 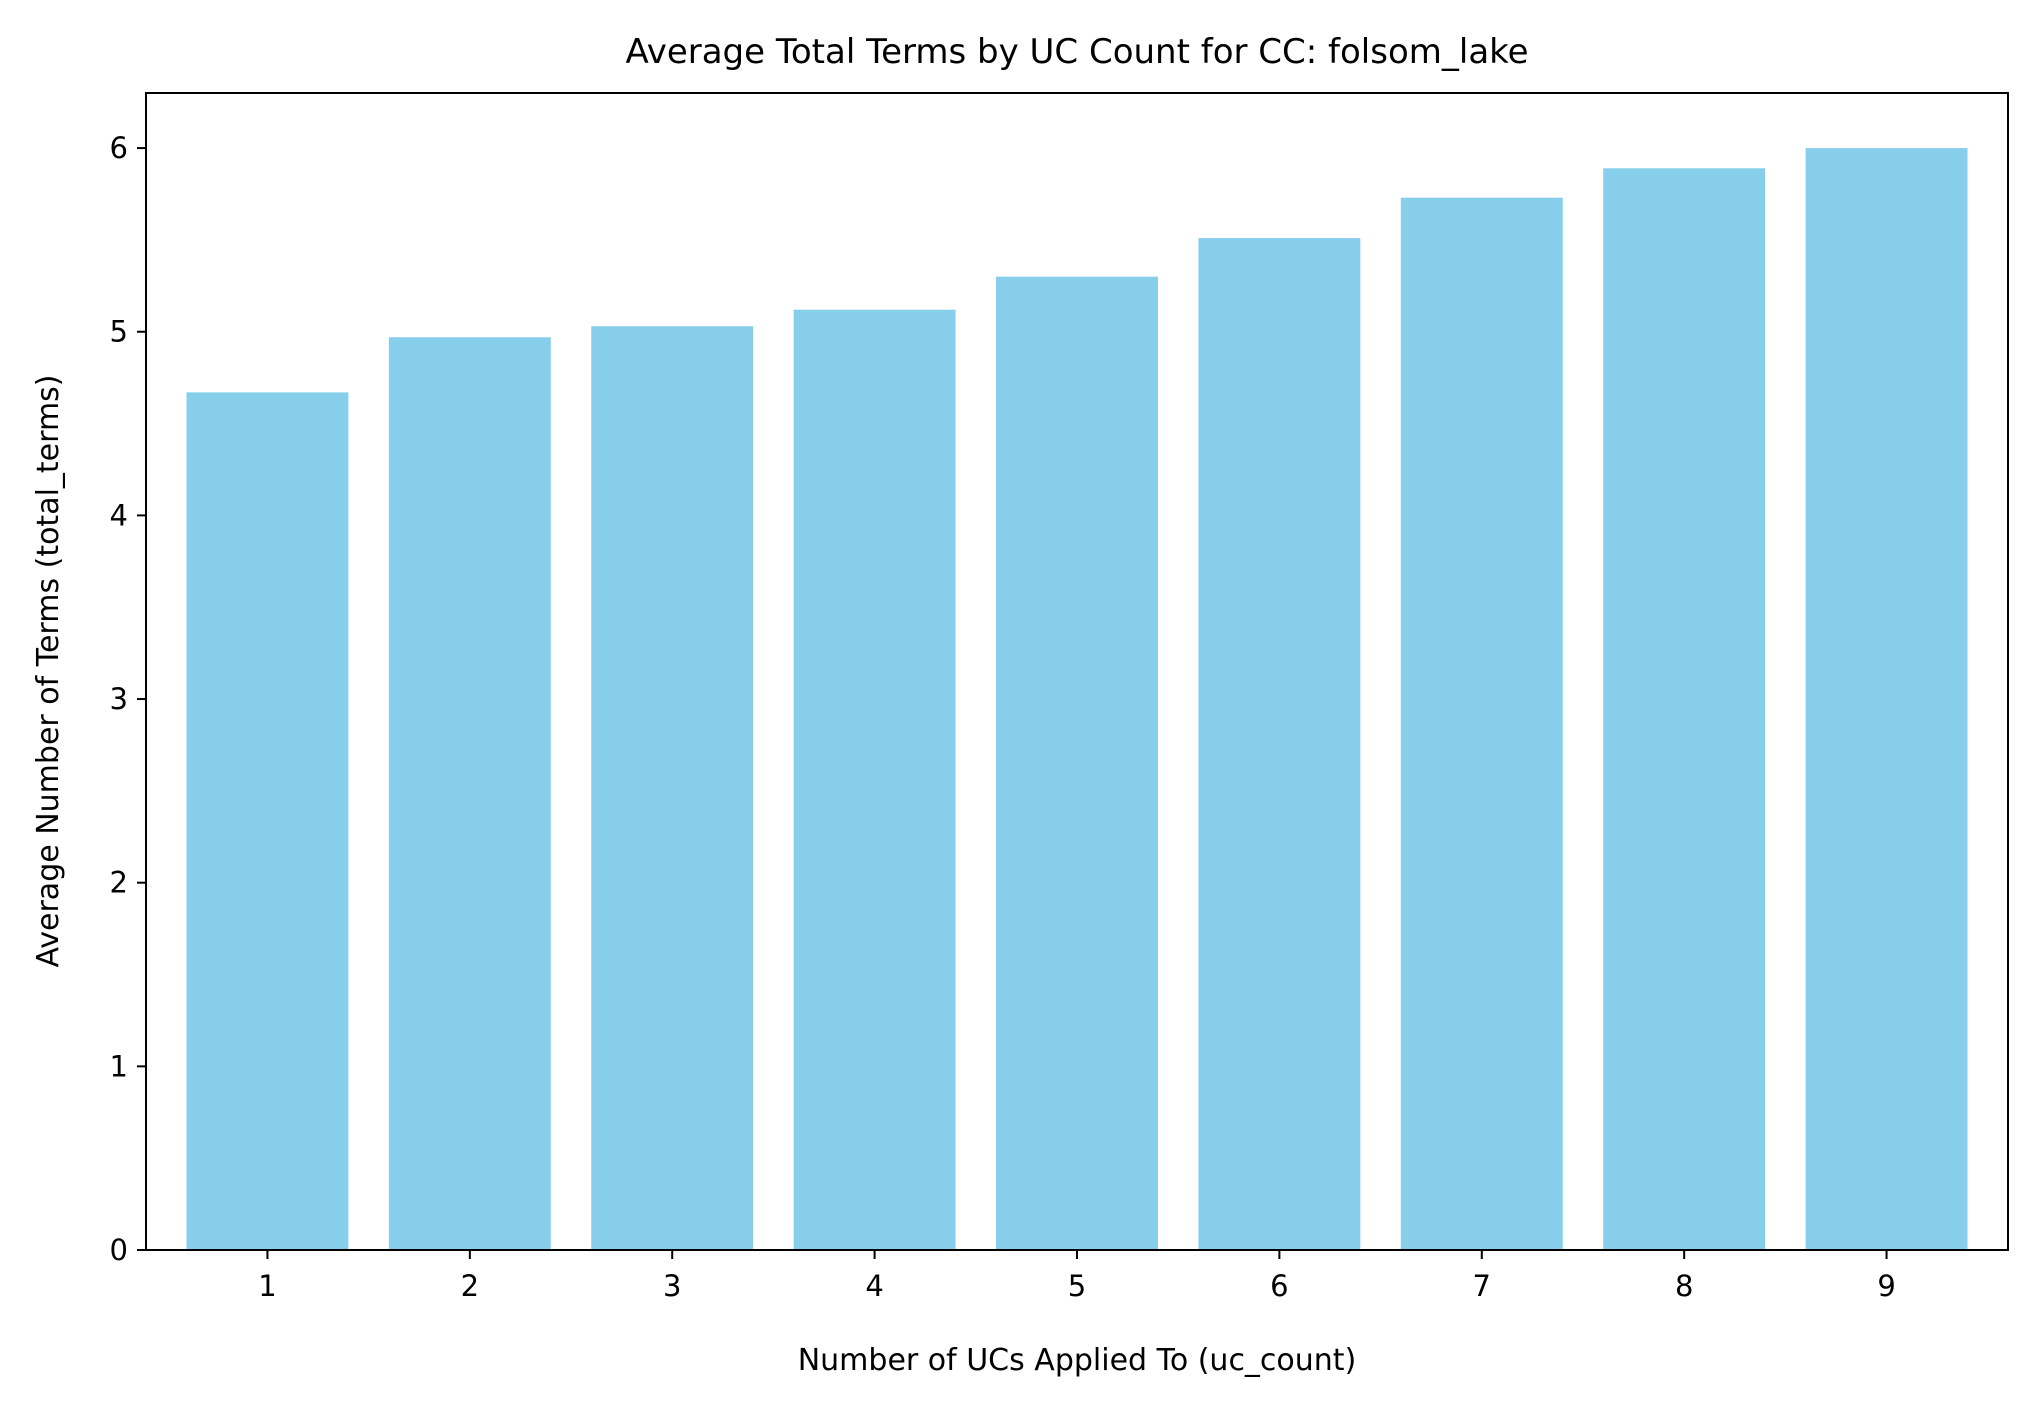 I want to click on y-tick-label-5: 5, so click(x=119, y=332).